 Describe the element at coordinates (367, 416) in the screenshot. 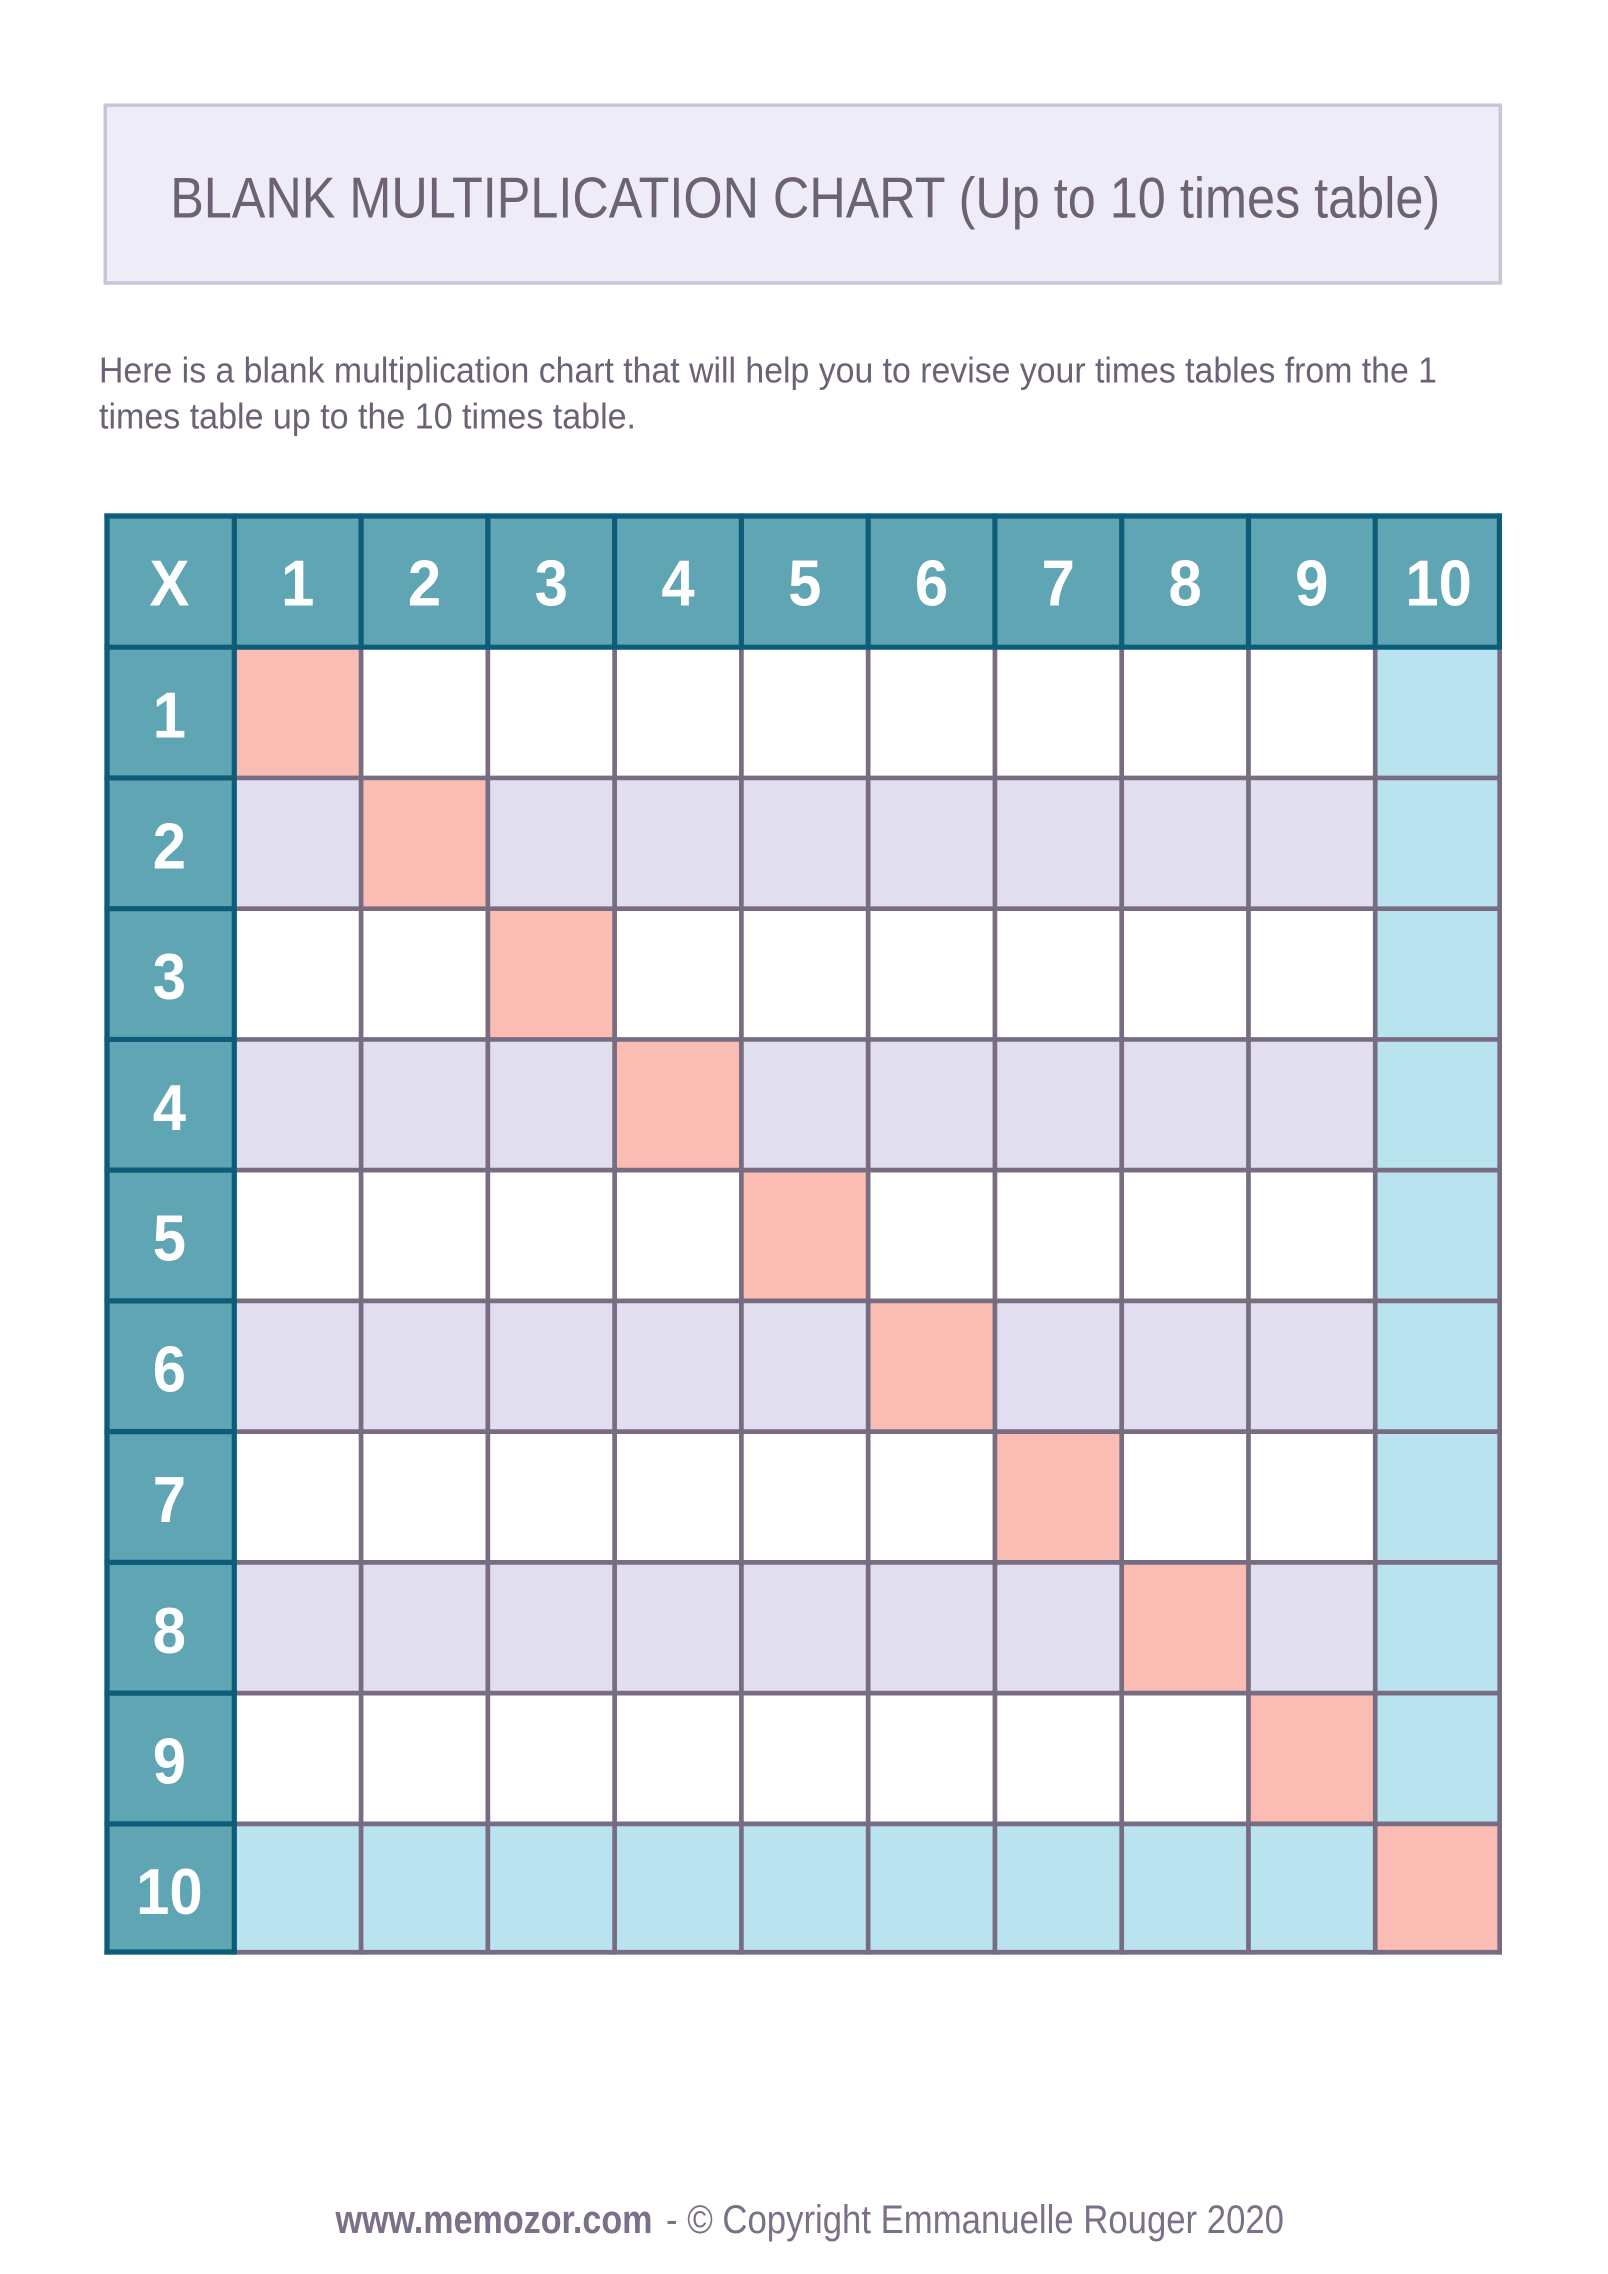

I see `svg-text:times table up to the 10 times: times table up to the 10 times table.` at that location.